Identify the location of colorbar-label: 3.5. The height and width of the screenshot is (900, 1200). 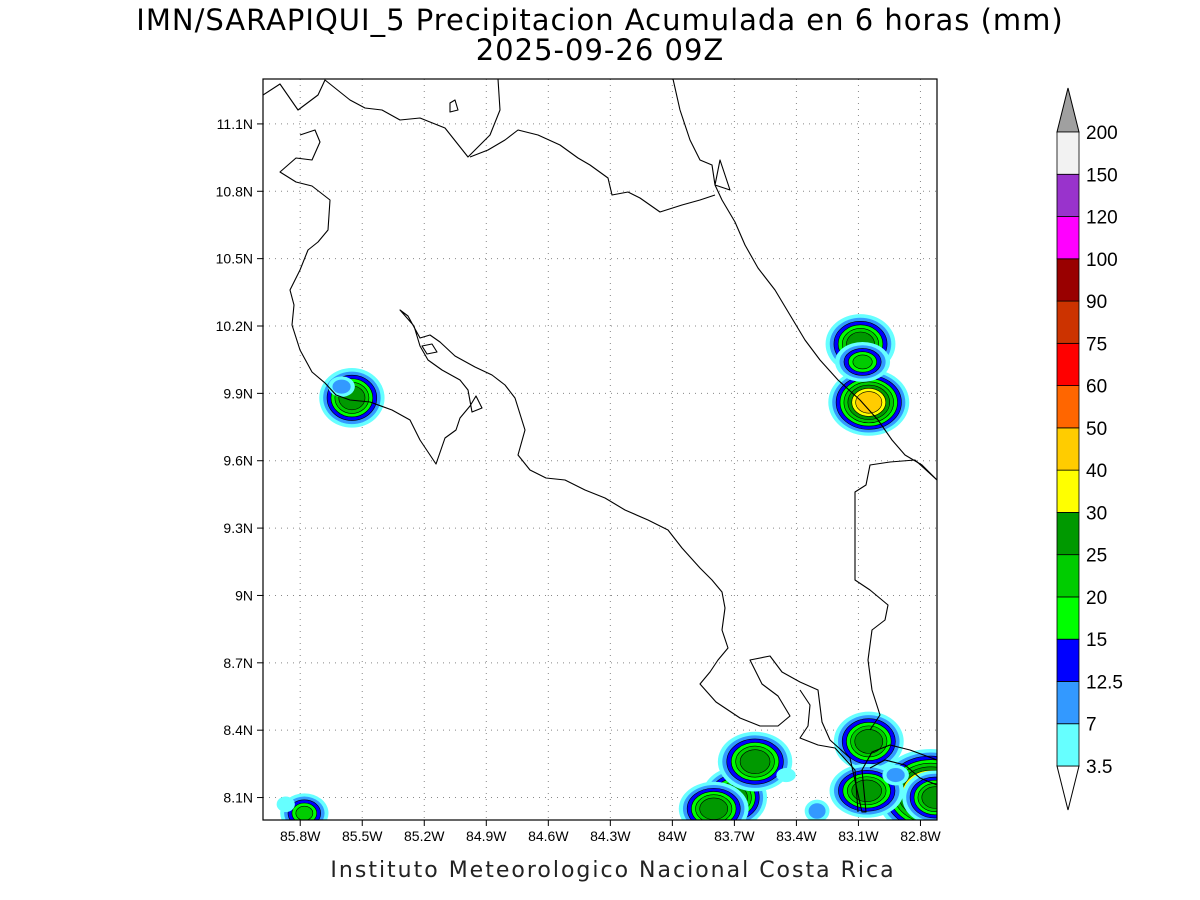
(1099, 767).